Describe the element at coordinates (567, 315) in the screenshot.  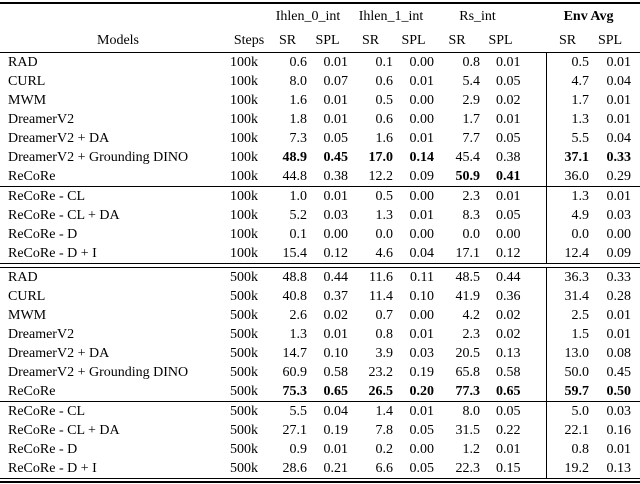
I see `value-cell: 2.5` at that location.